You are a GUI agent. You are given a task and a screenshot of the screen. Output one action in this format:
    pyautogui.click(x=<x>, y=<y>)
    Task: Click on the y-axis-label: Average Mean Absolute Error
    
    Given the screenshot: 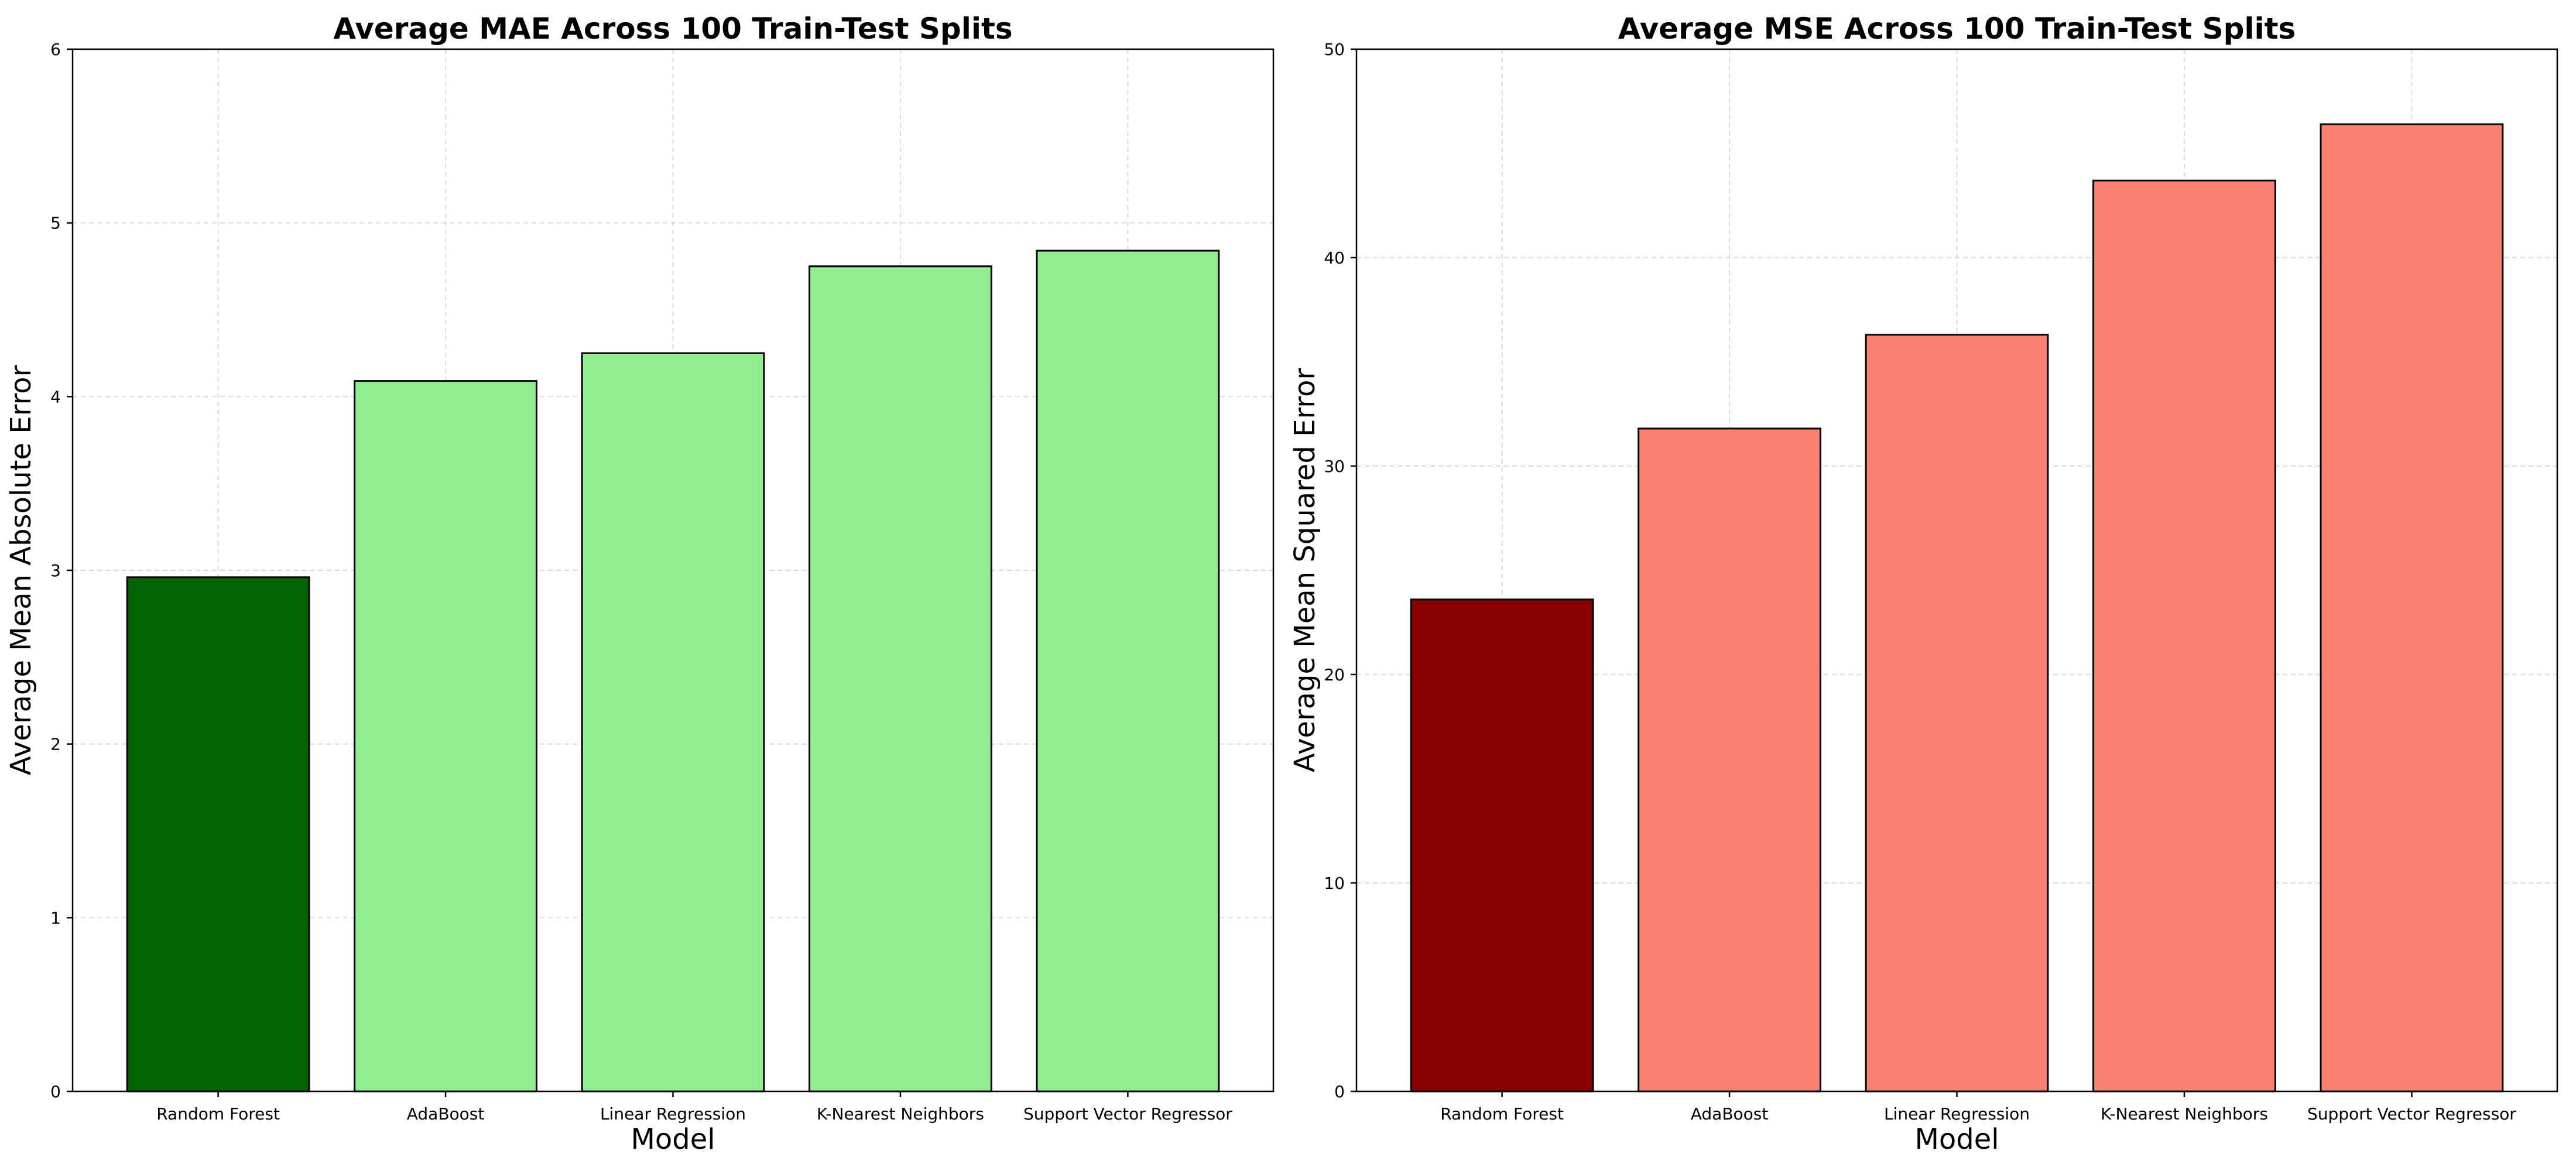 What is the action you would take?
    pyautogui.click(x=21, y=570)
    